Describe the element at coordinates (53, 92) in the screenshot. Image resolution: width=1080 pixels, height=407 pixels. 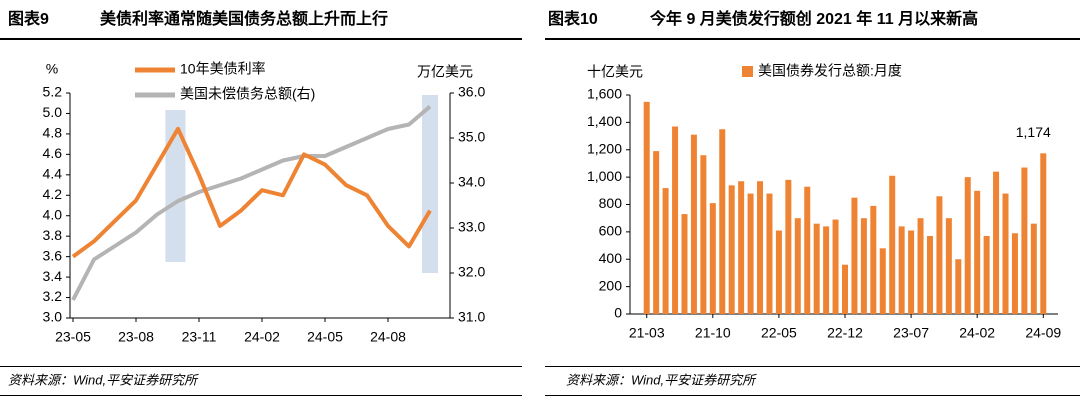
I see `y-tick-label: 5.2` at that location.